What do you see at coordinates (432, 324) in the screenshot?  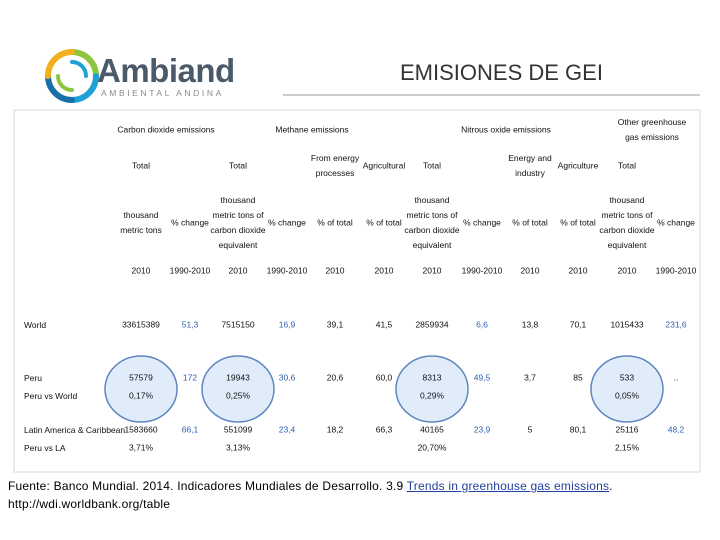 I see `cell-value: 2859934` at bounding box center [432, 324].